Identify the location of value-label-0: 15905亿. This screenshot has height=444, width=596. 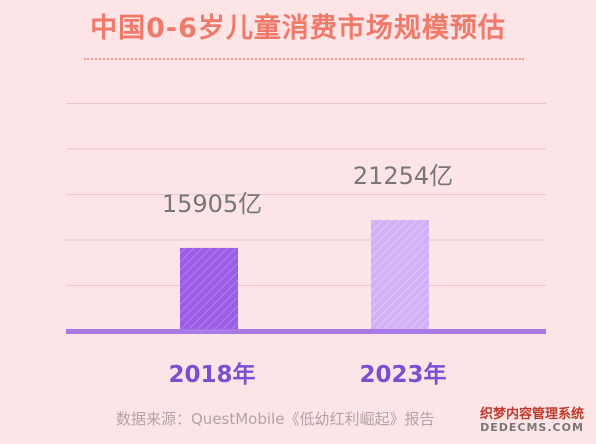
(212, 204).